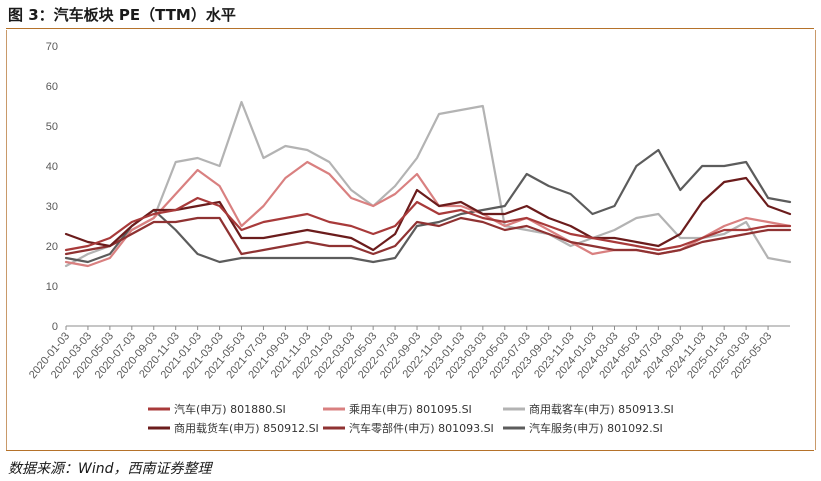 This screenshot has width=821, height=481. I want to click on bottom-rule, so click(410, 450).